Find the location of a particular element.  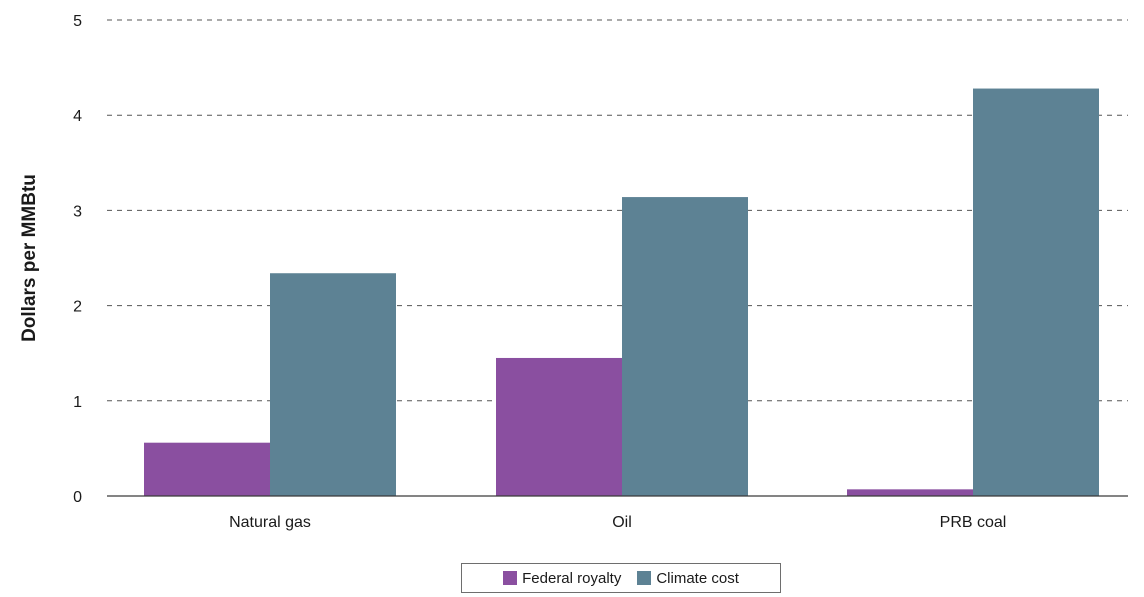

bar-federal-royalty-oil is located at coordinates (559, 426).